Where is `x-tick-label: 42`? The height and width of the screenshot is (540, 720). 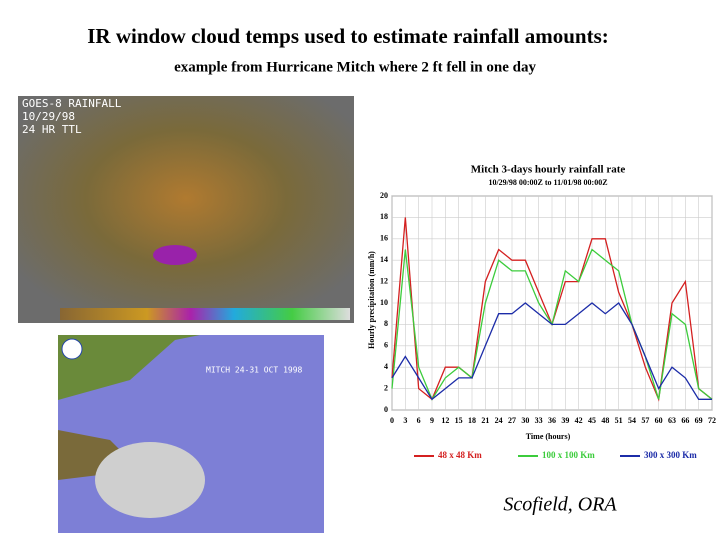 x-tick-label: 42 is located at coordinates (579, 420).